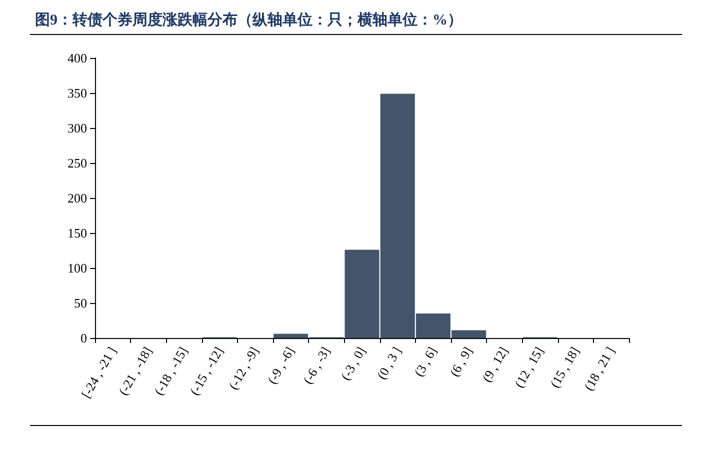 The width and height of the screenshot is (719, 475). I want to click on y-tick-label: 350, so click(77, 93).